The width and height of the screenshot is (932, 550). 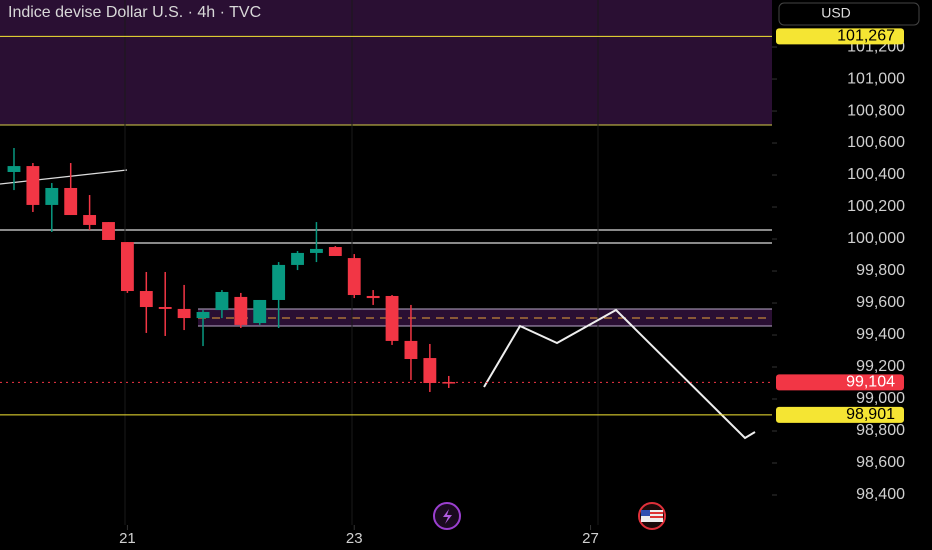 I want to click on currency-button, so click(x=849, y=14).